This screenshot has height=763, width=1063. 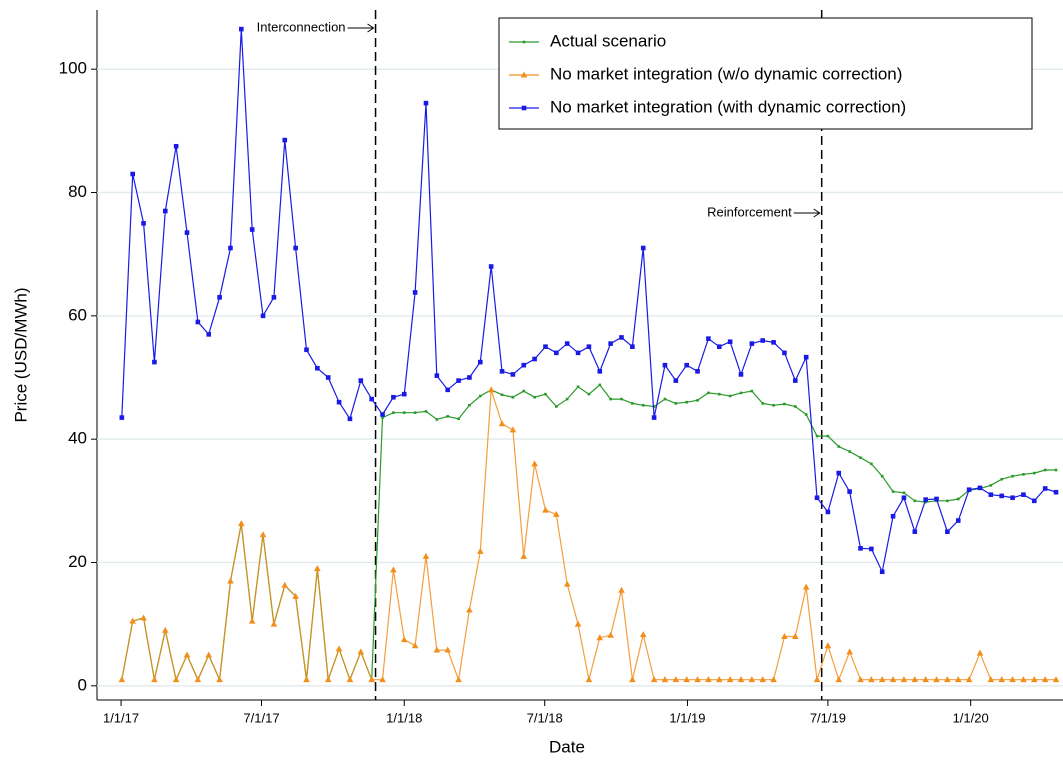 What do you see at coordinates (971, 717) in the screenshot?
I see `x-tick-label: 1/1/20` at bounding box center [971, 717].